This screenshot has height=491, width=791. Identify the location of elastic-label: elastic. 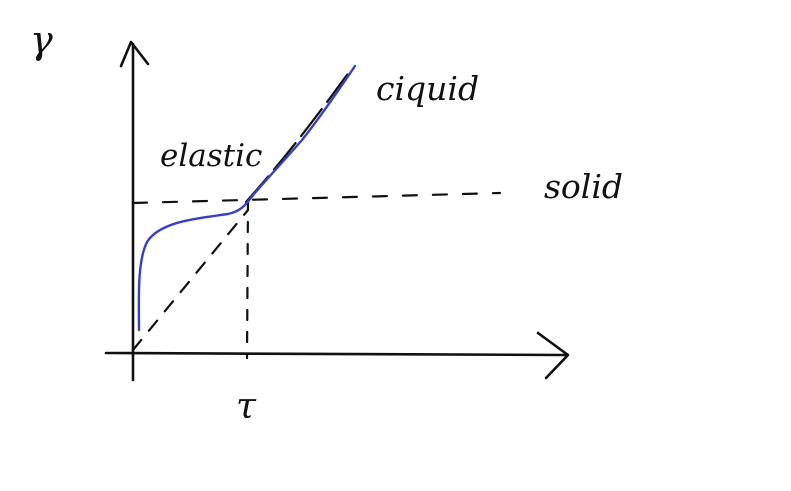
(211, 156).